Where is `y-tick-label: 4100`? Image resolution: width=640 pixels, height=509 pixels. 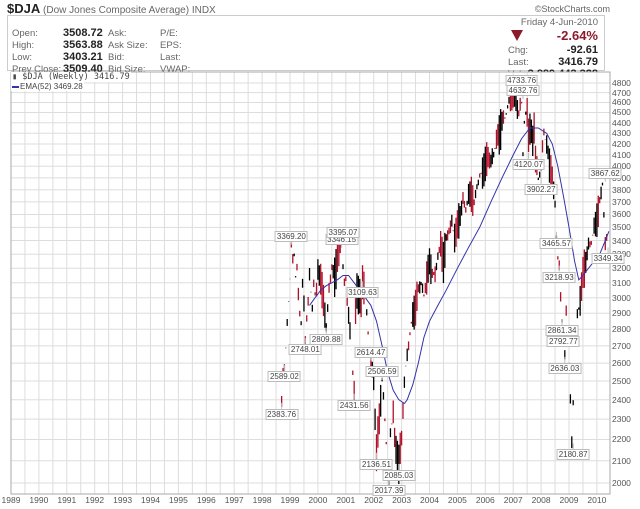
y-tick-label: 4100 is located at coordinates (621, 155).